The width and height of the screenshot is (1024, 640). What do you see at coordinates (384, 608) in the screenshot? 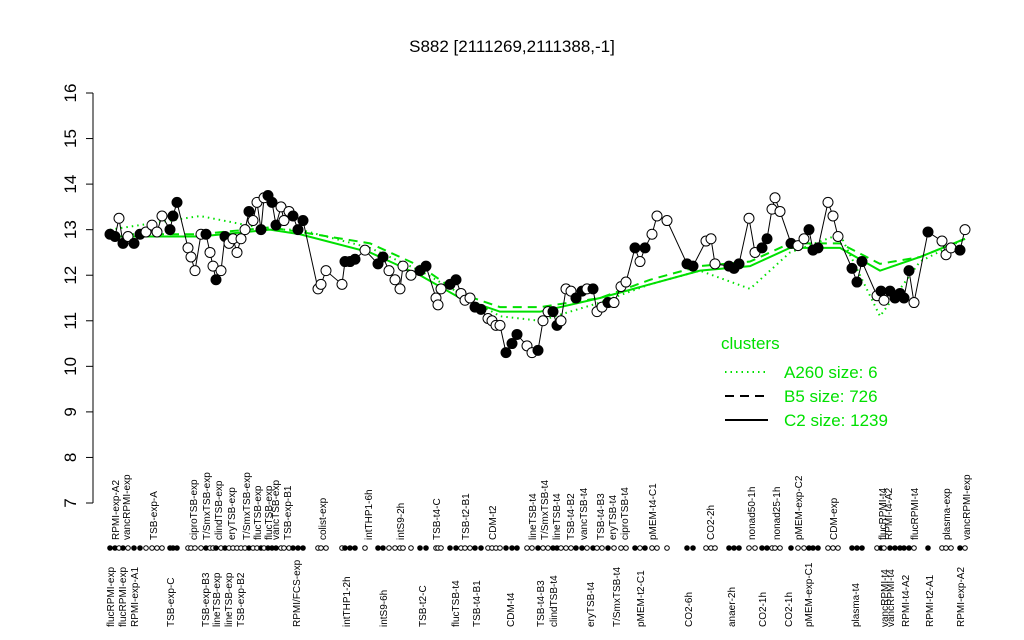
I see `sample-label: intS9-6h` at bounding box center [384, 608].